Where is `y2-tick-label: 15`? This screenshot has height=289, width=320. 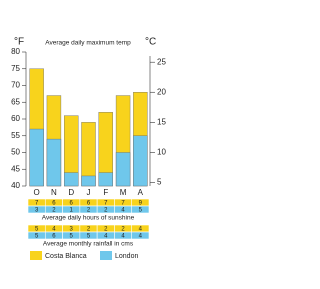
y2-tick-label: 15 is located at coordinates (161, 121).